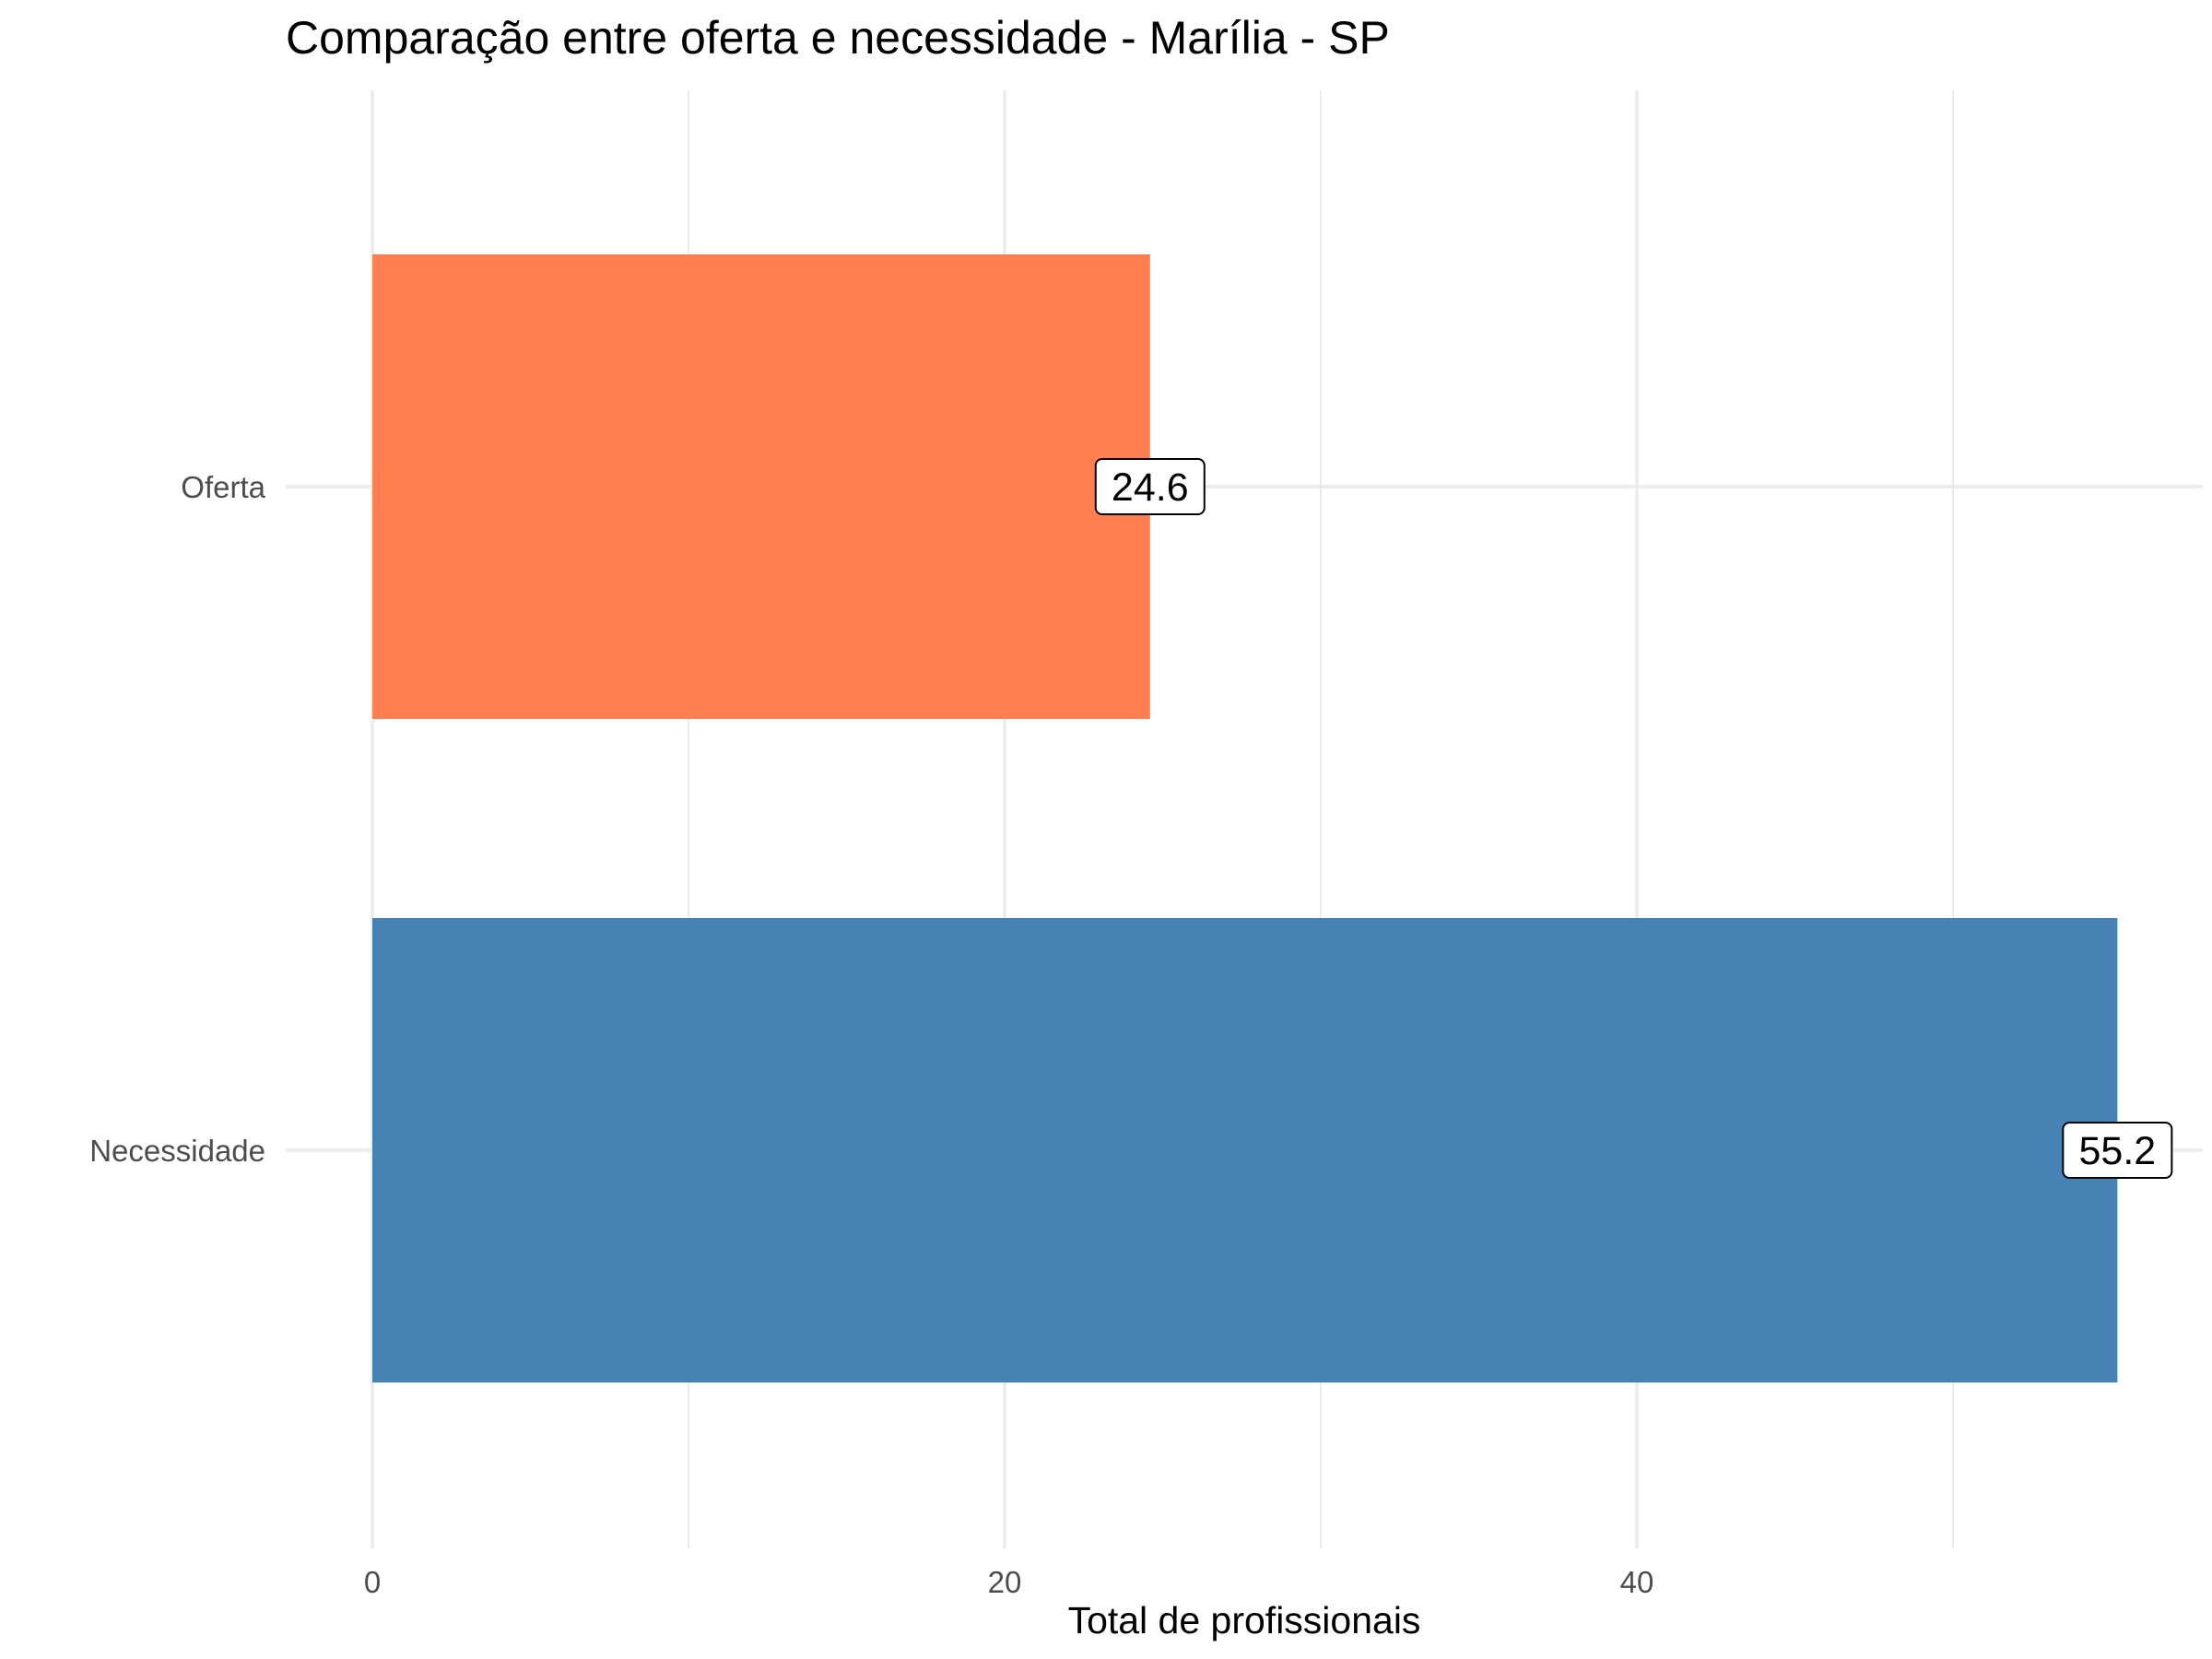 The image size is (2212, 1659). Describe the element at coordinates (761, 486) in the screenshot. I see `bar-oferta` at that location.